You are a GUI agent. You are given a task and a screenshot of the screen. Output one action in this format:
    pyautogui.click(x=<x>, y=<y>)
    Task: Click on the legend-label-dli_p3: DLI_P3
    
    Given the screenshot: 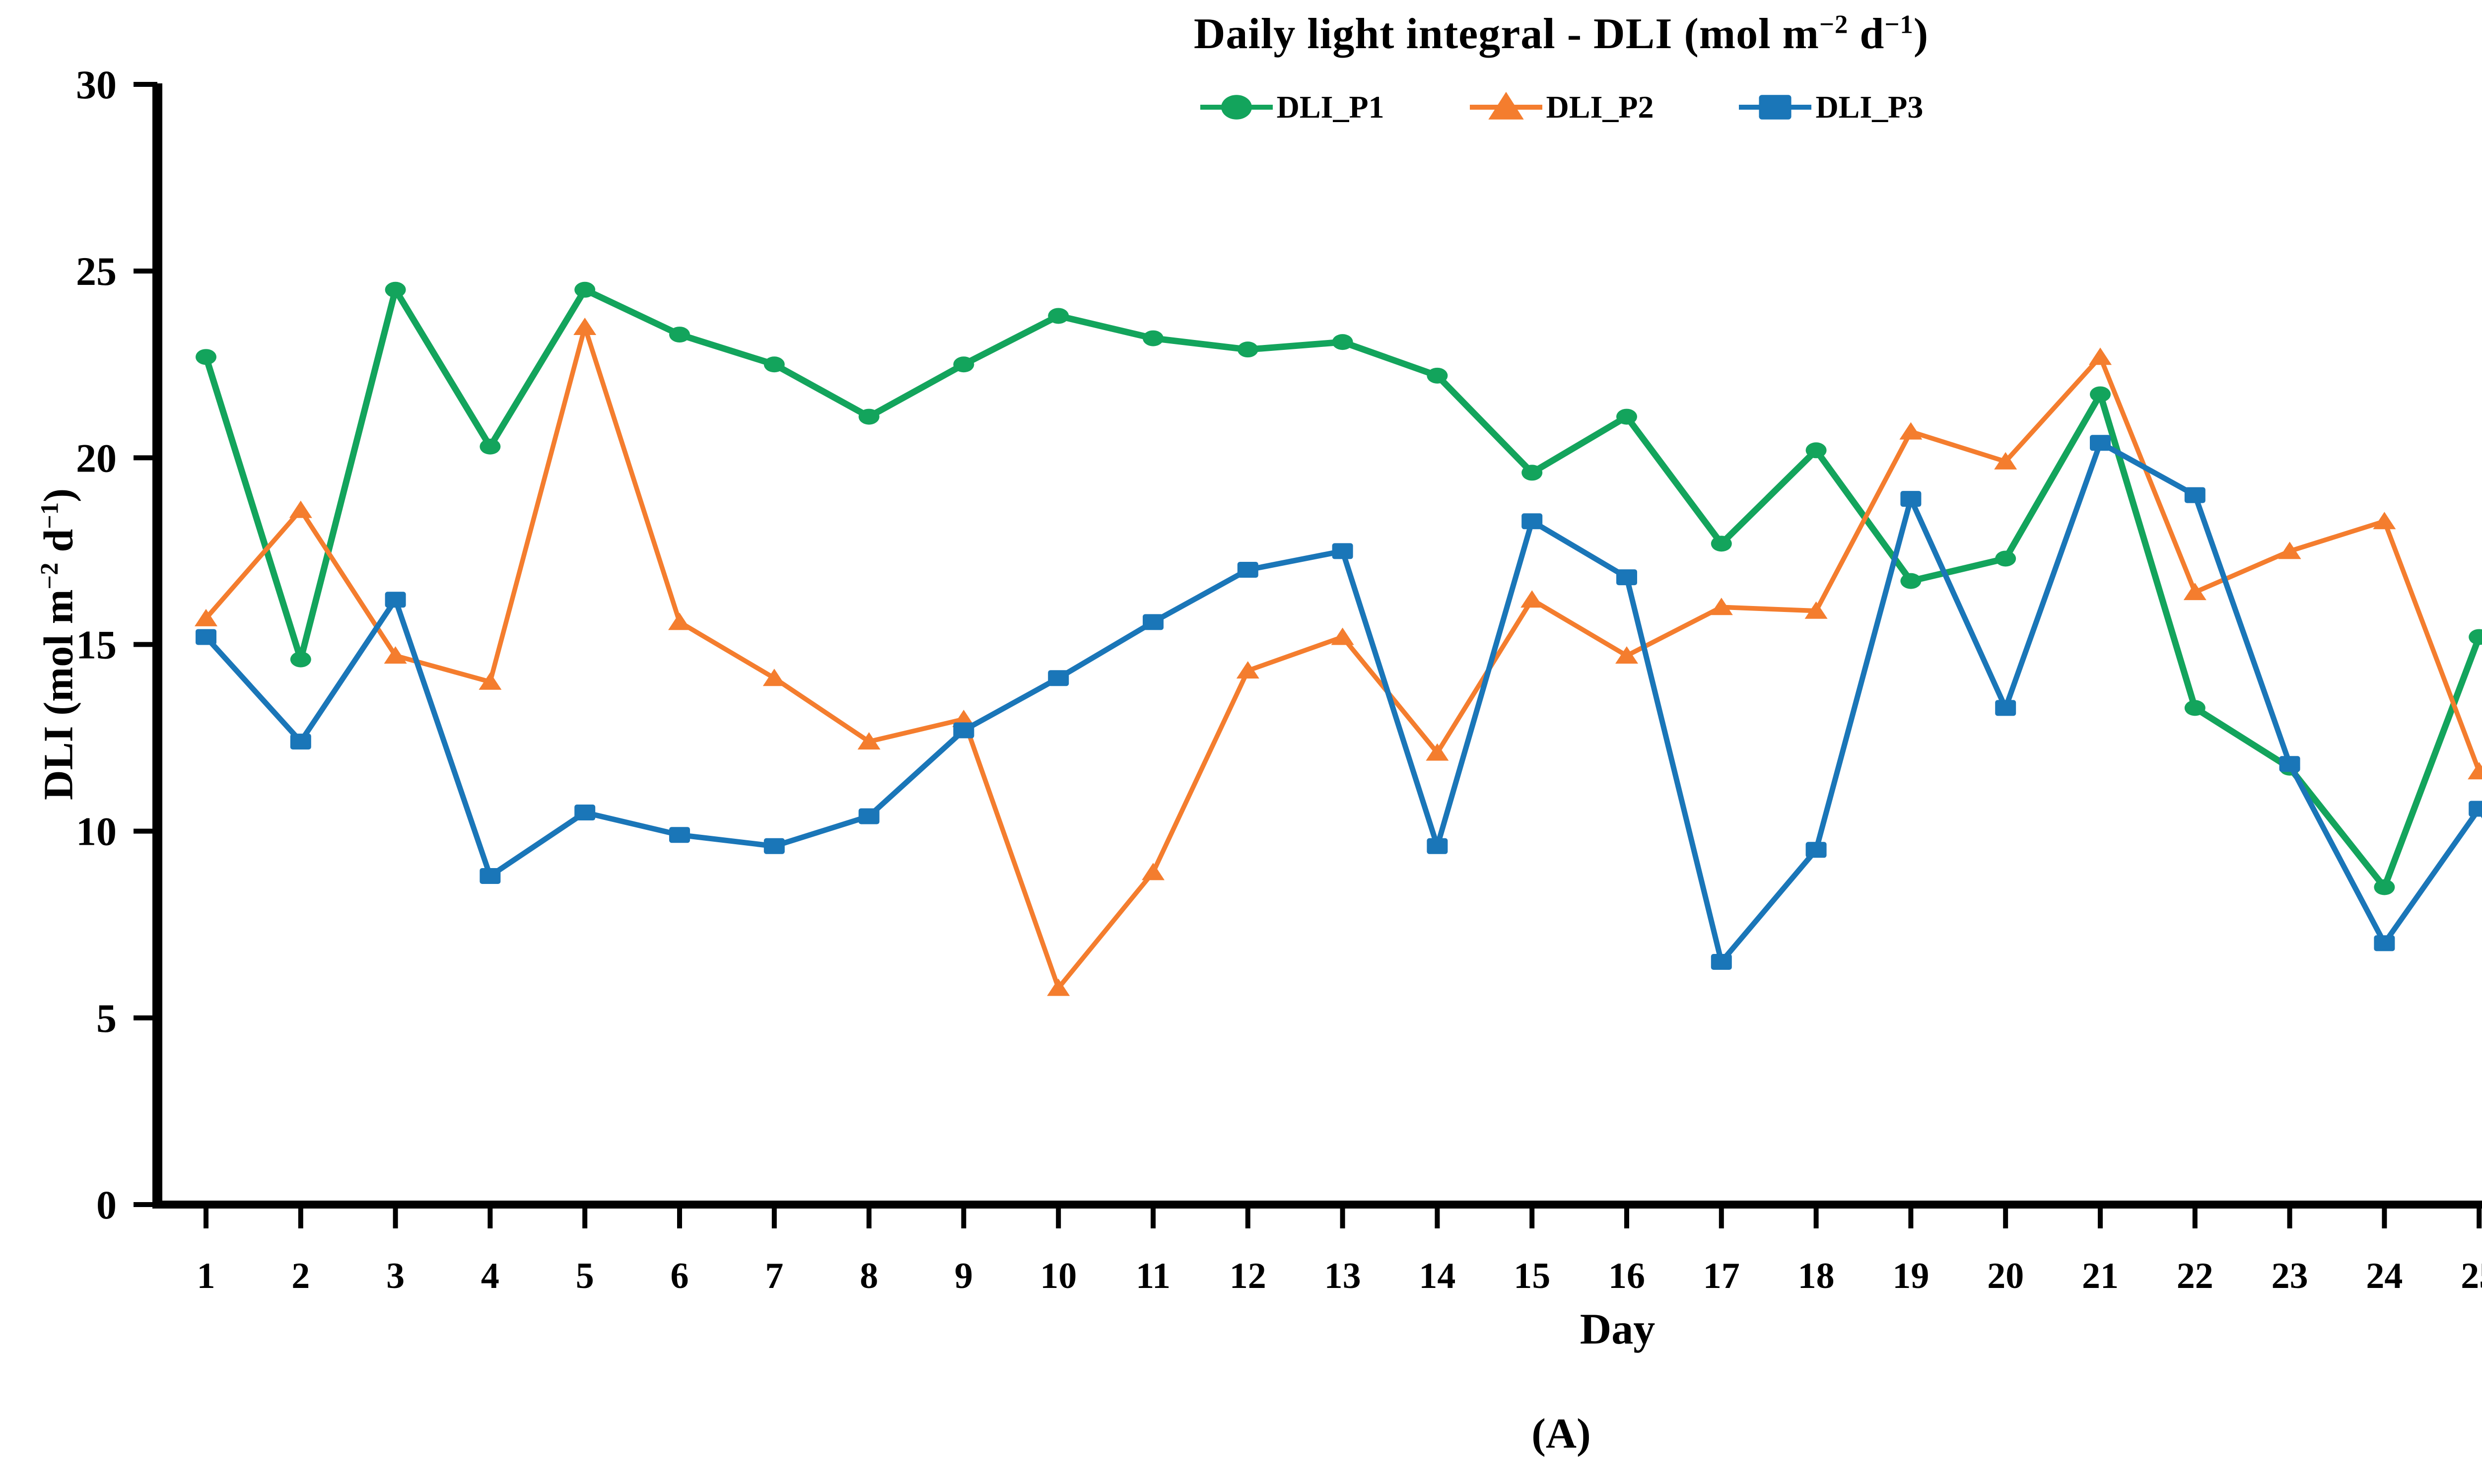 What is the action you would take?
    pyautogui.click(x=1869, y=107)
    